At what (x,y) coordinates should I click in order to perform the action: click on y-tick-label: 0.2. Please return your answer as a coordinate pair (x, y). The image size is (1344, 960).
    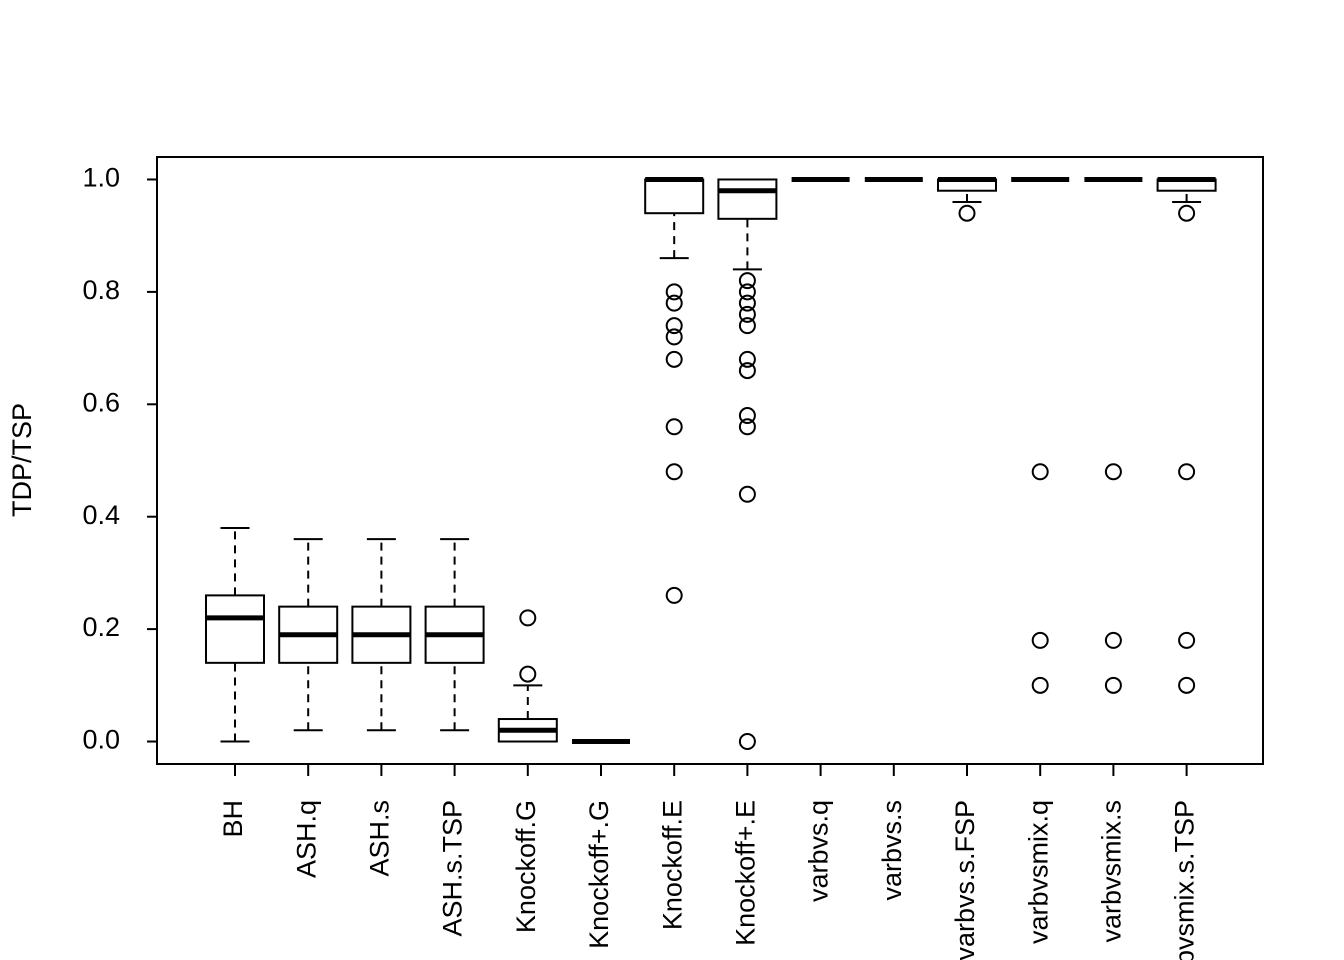
    Looking at the image, I should click on (101, 627).